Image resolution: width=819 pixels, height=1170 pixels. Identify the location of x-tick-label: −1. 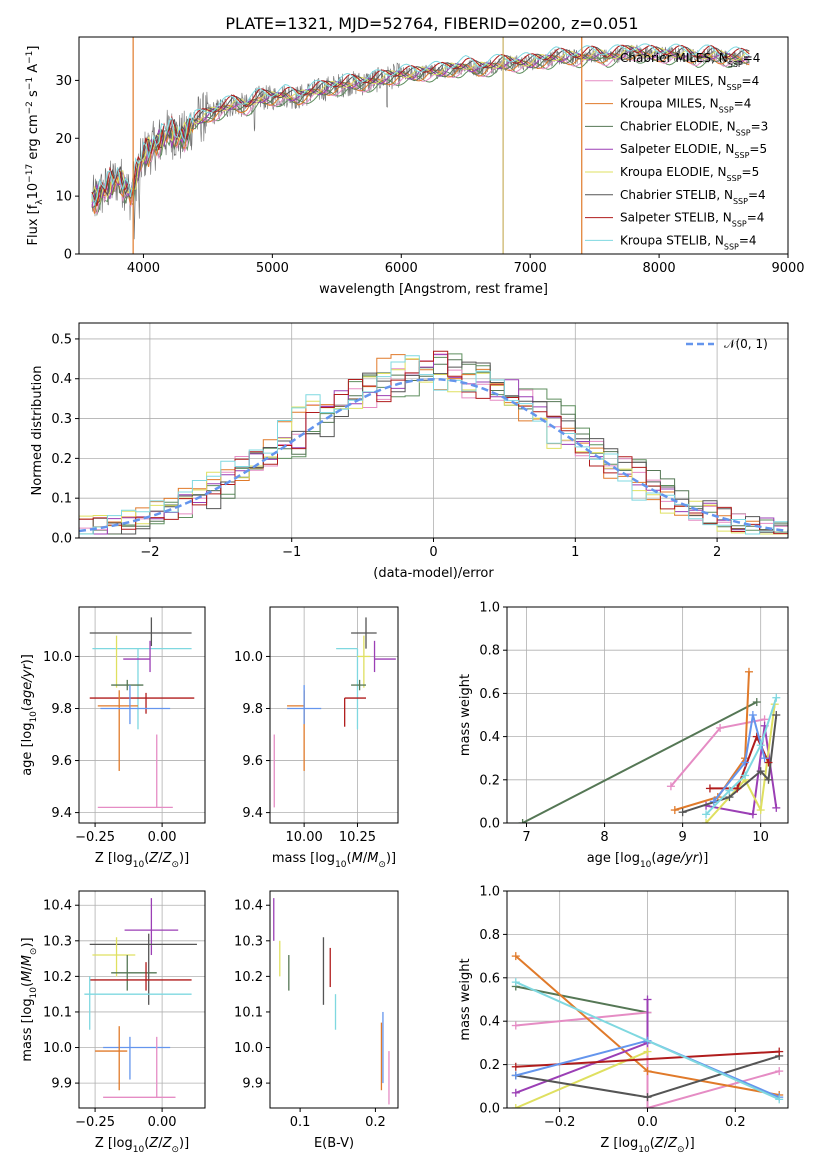
(291, 552).